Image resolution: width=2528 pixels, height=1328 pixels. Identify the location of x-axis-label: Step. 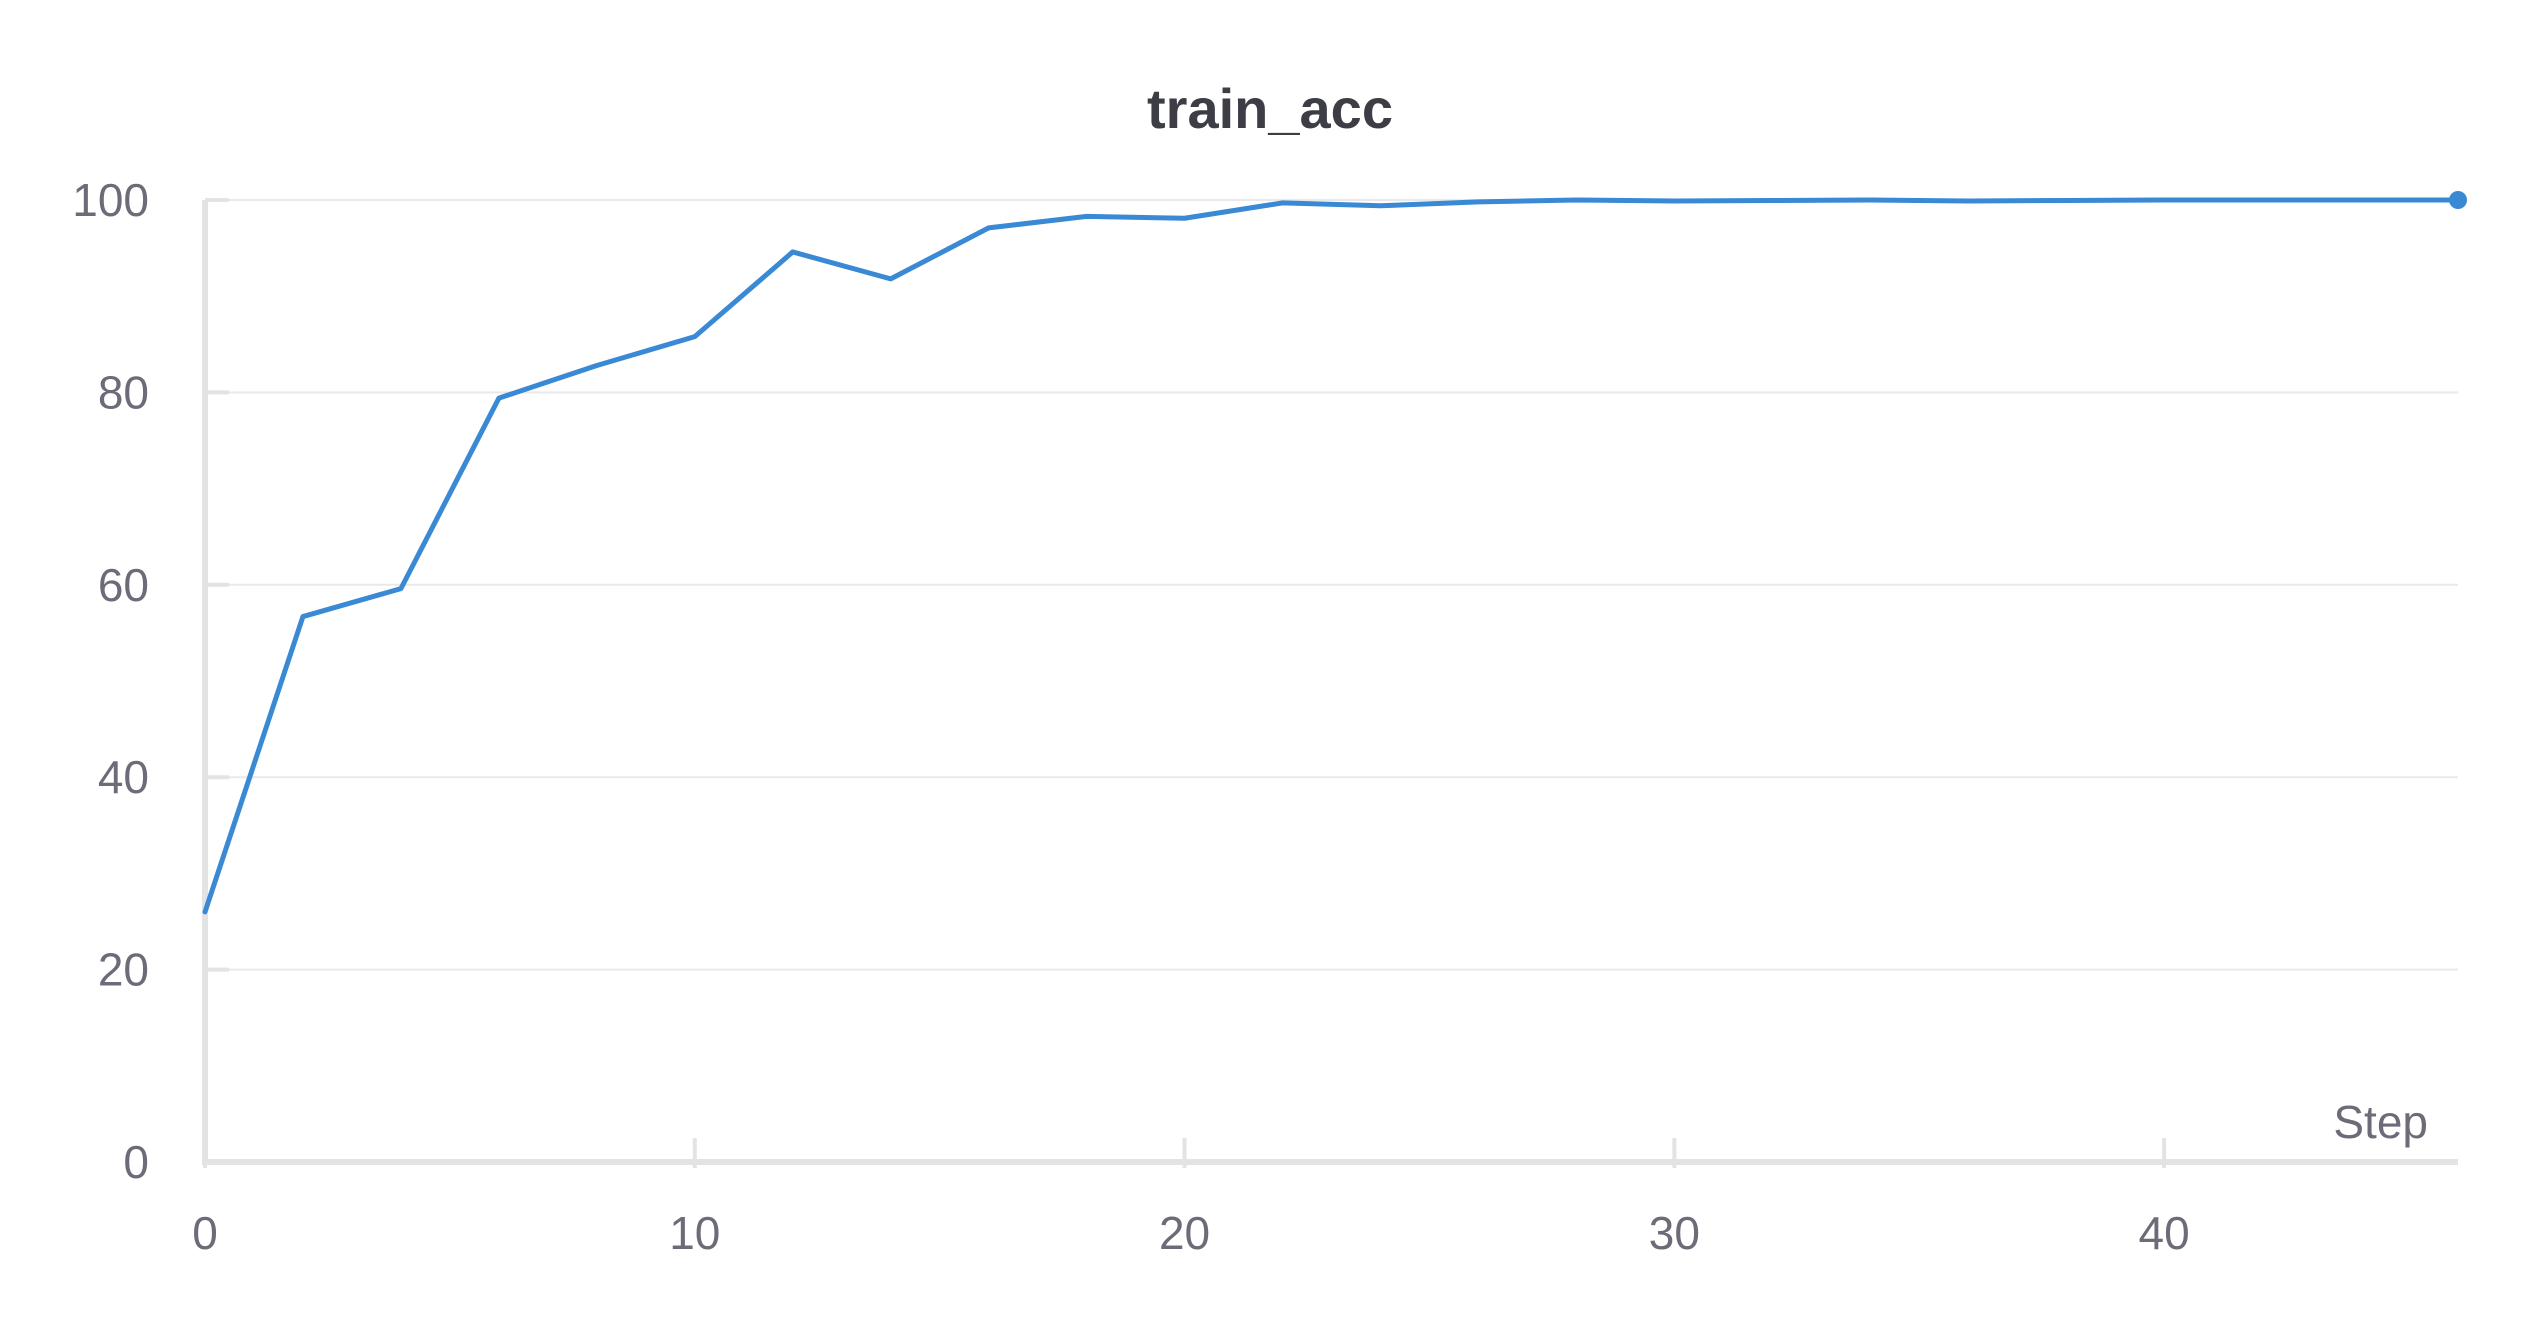
(2380, 1122).